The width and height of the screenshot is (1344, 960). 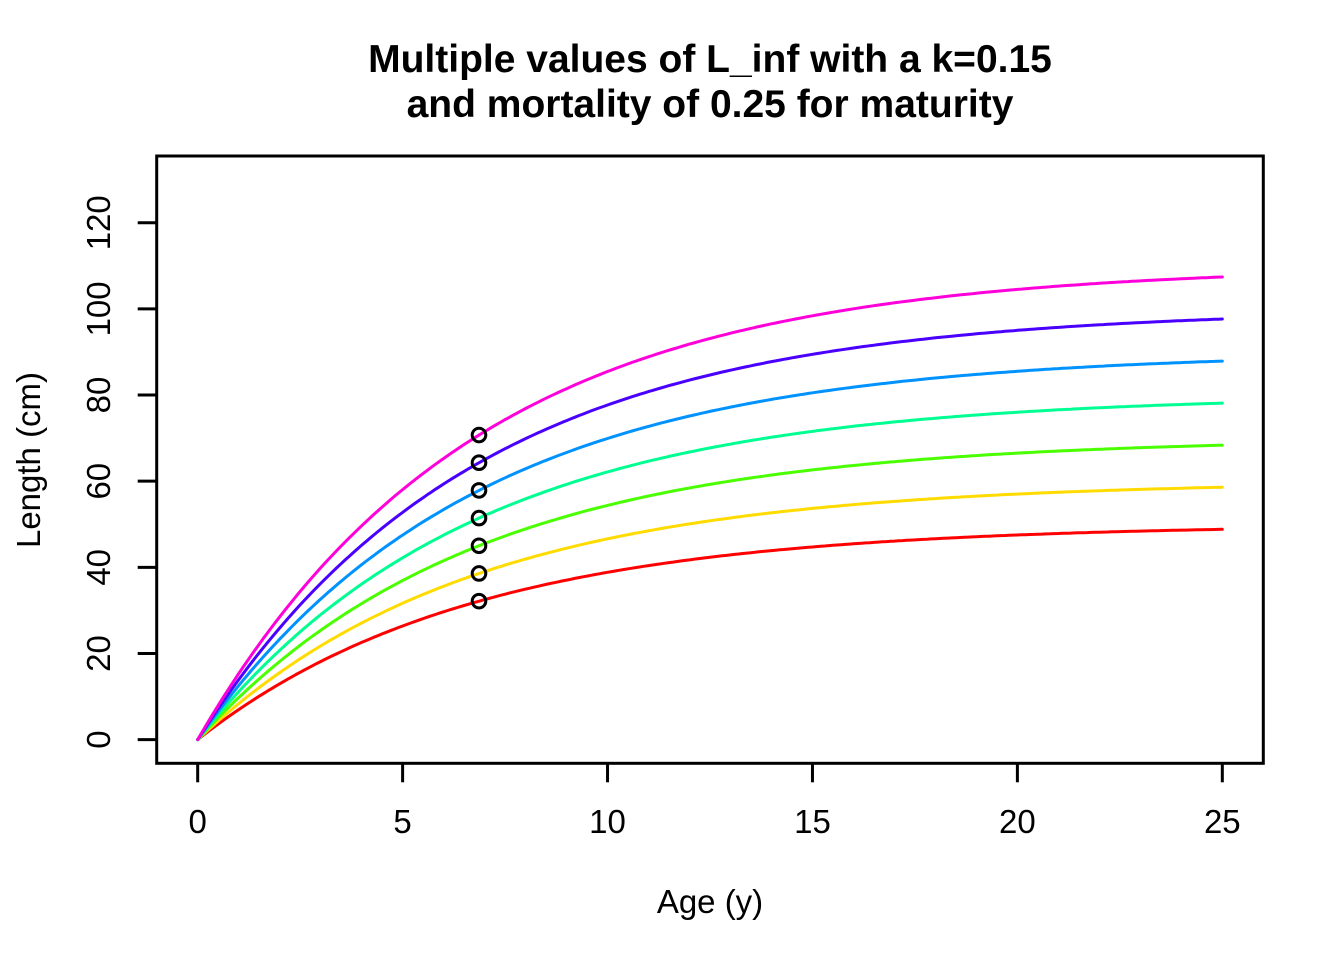 I want to click on y-tick-label: 60, so click(x=98, y=481).